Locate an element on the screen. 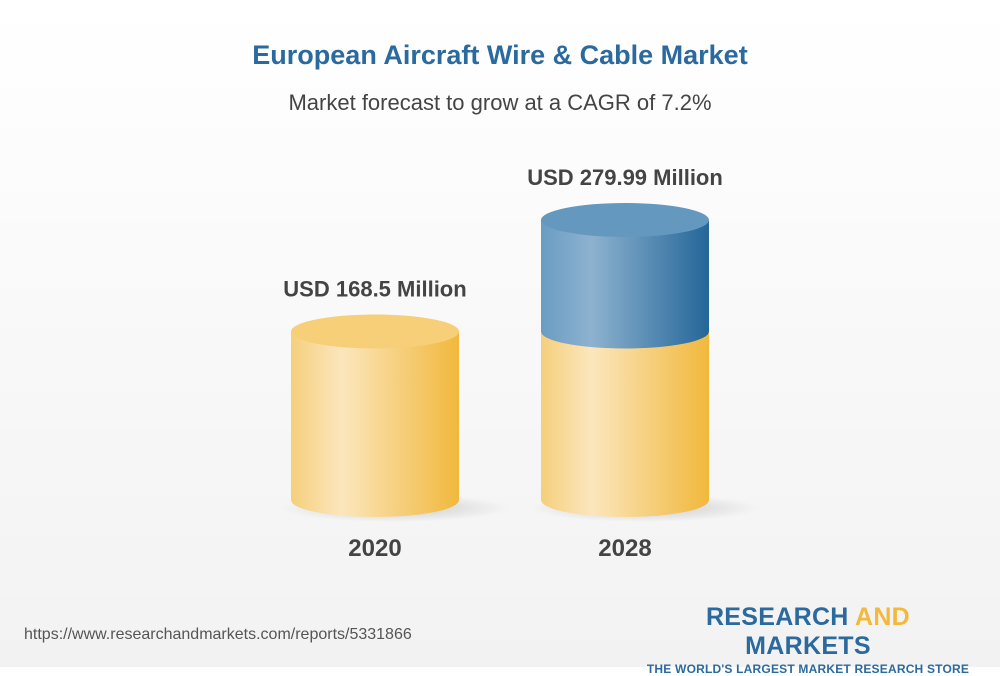 The image size is (1000, 676). bar-top-2028 is located at coordinates (625, 220).